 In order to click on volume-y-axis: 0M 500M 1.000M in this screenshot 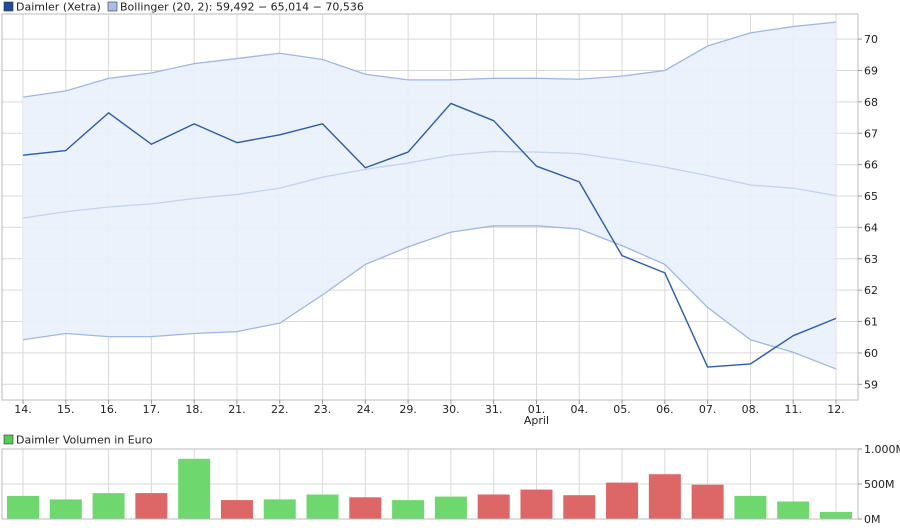, I will do `click(879, 484)`.